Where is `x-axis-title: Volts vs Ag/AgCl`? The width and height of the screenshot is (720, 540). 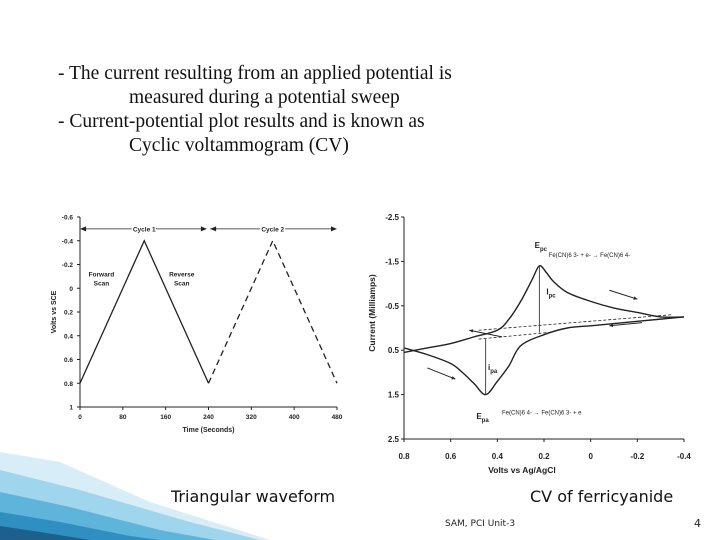
x-axis-title: Volts vs Ag/AgCl is located at coordinates (522, 470).